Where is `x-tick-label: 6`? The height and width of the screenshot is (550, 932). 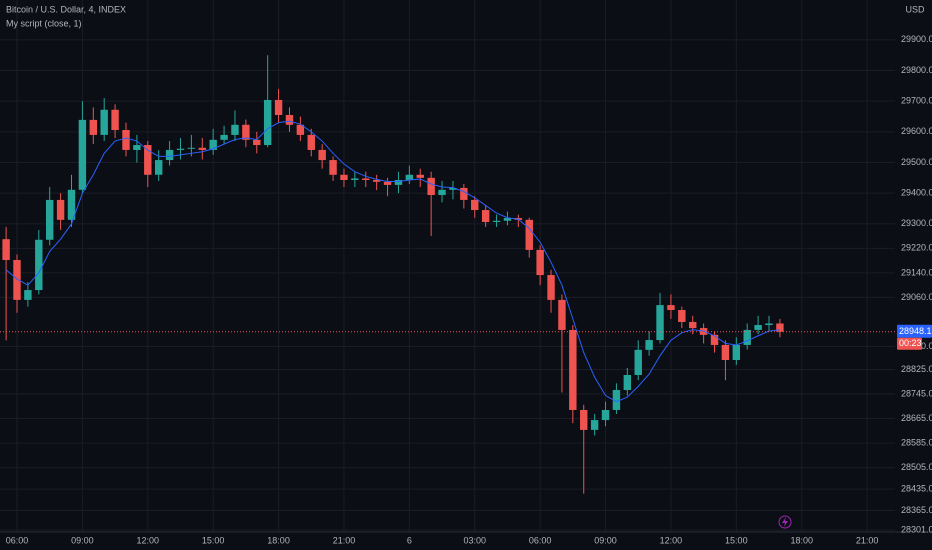
x-tick-label: 6 is located at coordinates (409, 540).